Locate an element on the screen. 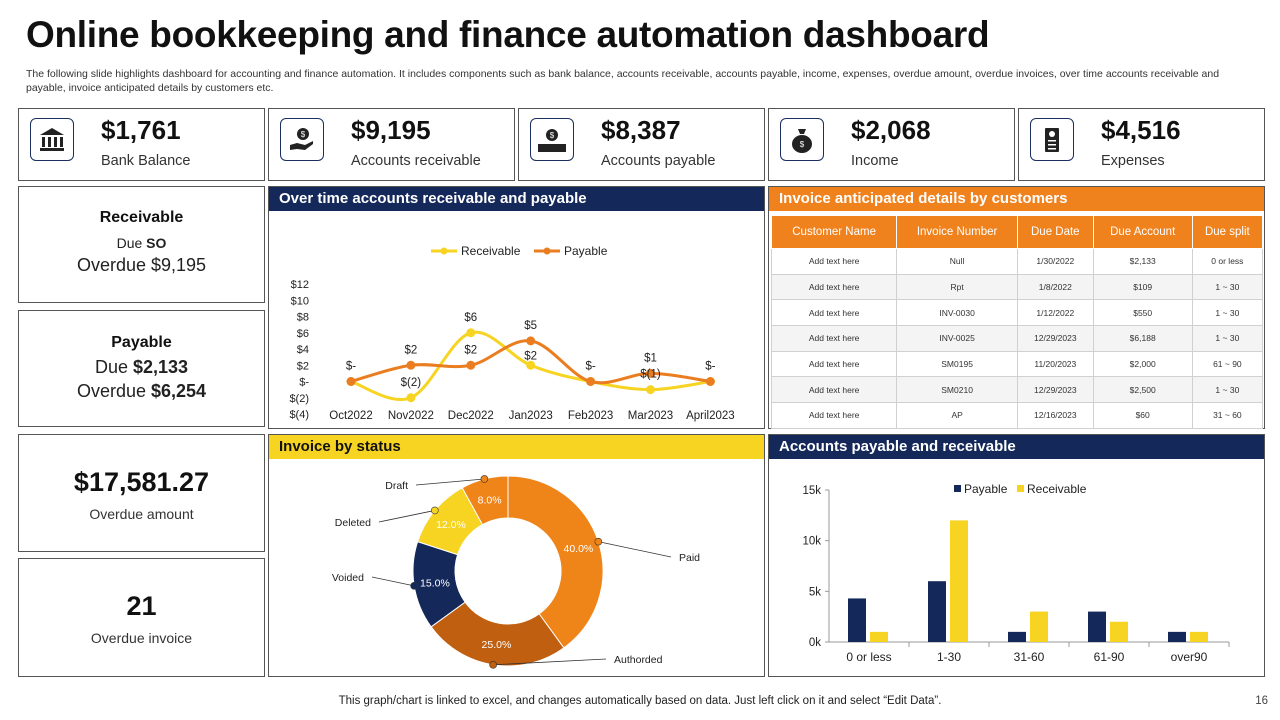  kpi-label: Accounts payable is located at coordinates (658, 161).